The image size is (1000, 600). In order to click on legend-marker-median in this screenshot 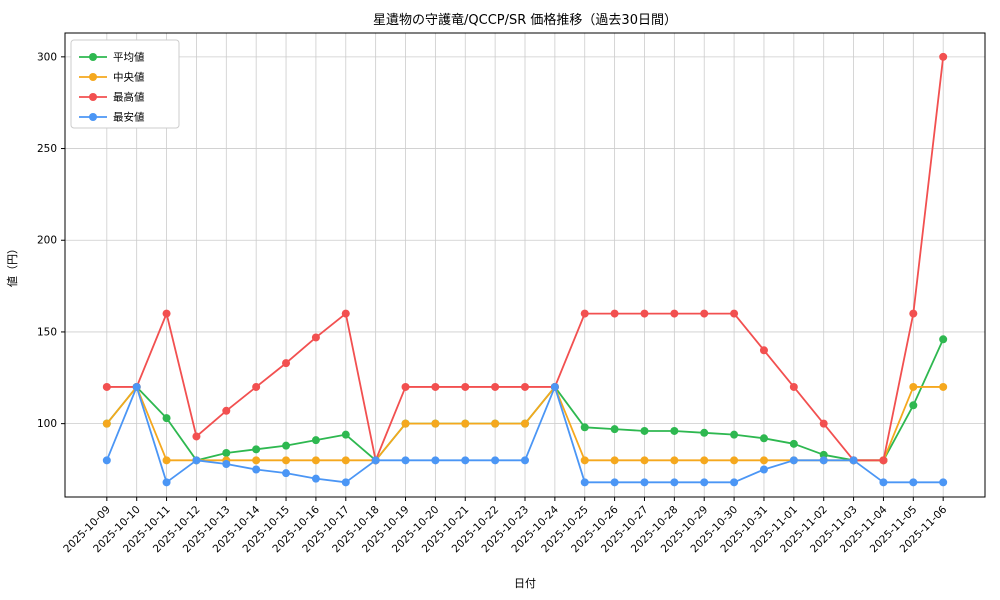, I will do `click(93, 77)`.